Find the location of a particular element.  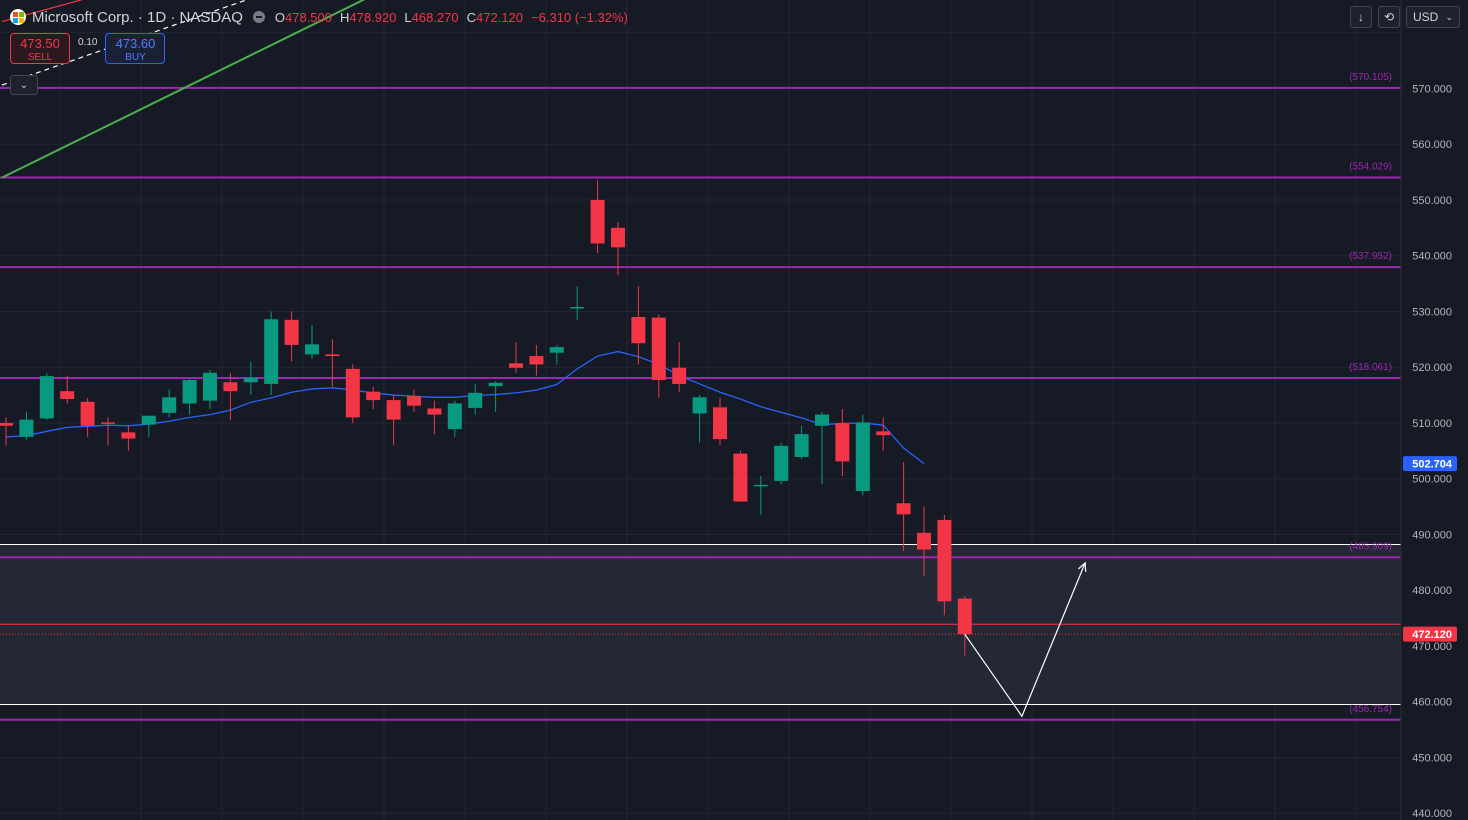

currency-value: USD is located at coordinates (1426, 17).